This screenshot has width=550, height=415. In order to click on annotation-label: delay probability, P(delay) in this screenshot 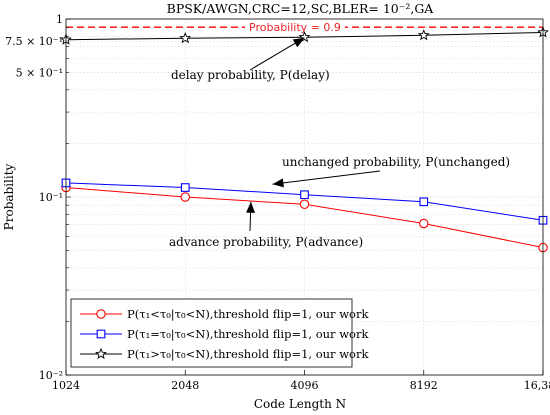, I will do `click(250, 75)`.